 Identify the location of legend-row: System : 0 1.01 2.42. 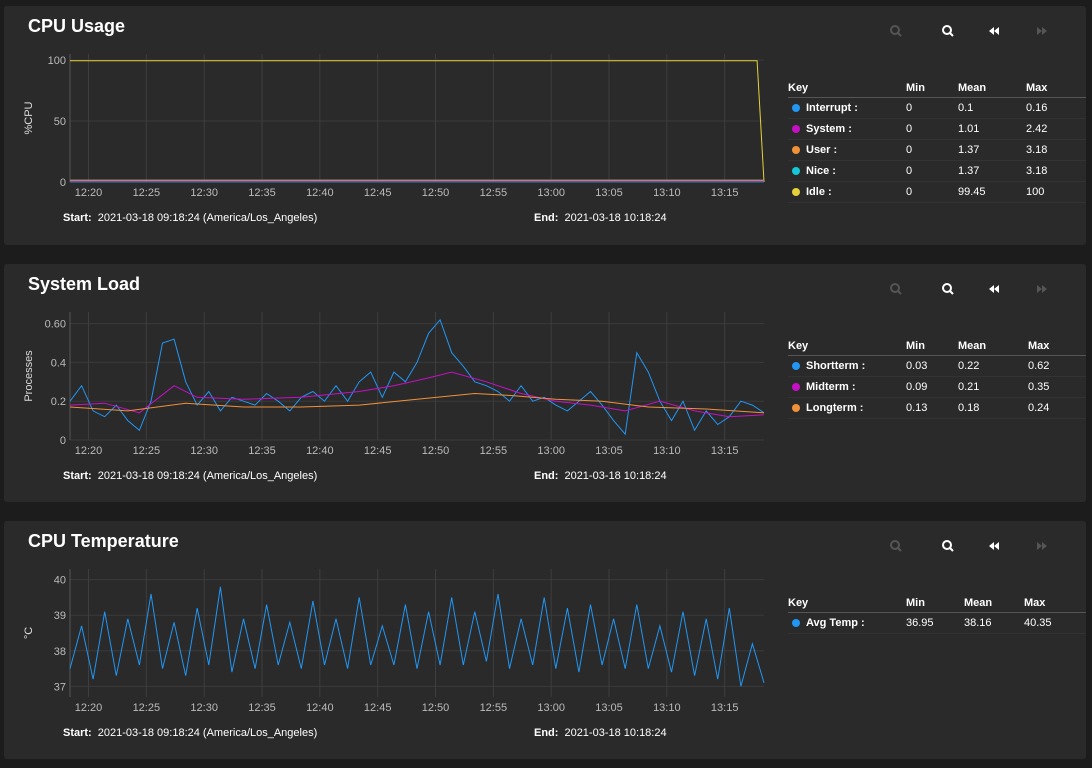
(937, 129).